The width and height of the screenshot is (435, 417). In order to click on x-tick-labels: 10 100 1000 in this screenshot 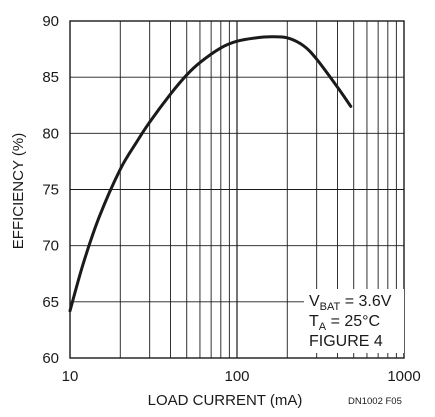, I will do `click(241, 376)`.